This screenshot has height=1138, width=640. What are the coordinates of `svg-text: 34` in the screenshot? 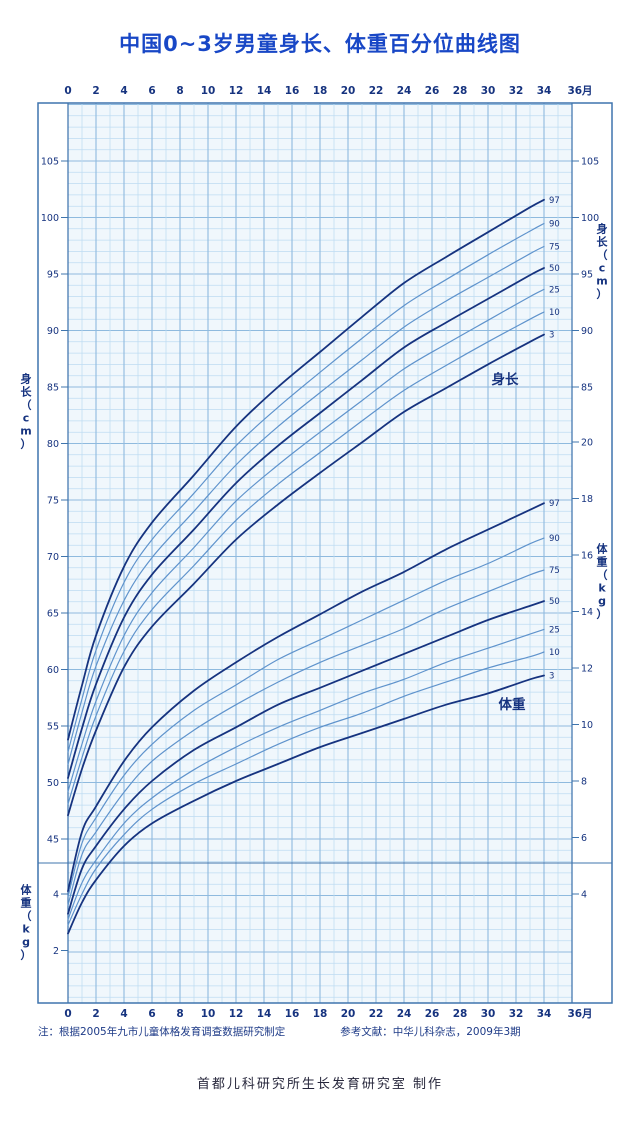 It's located at (544, 1014).